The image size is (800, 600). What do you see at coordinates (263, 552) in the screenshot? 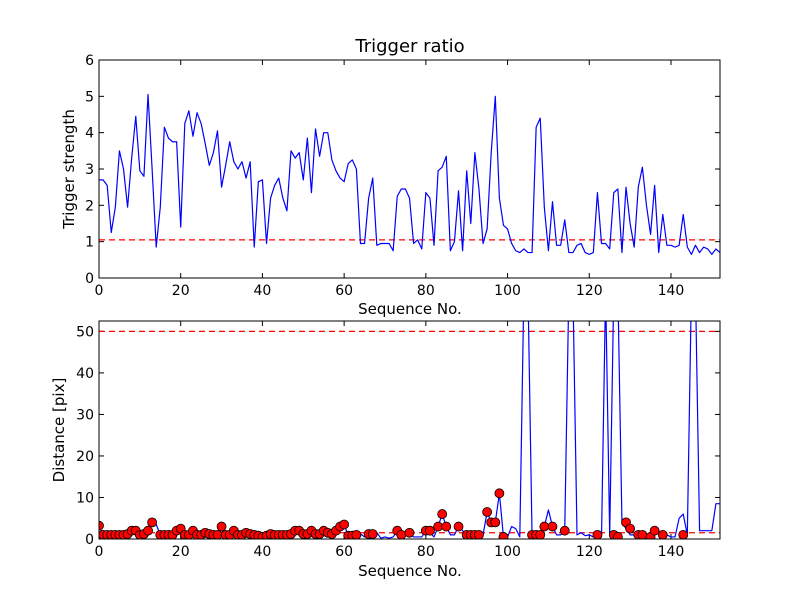
I see `x-tick-label-bottom: 40` at bounding box center [263, 552].